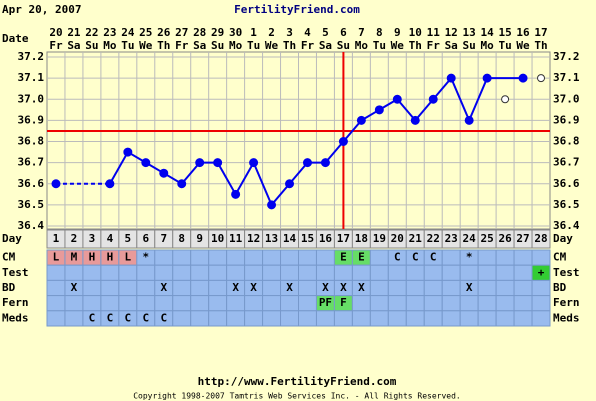 Image resolution: width=596 pixels, height=401 pixels. What do you see at coordinates (109, 32) in the screenshot?
I see `date-tick-label: 23` at bounding box center [109, 32].